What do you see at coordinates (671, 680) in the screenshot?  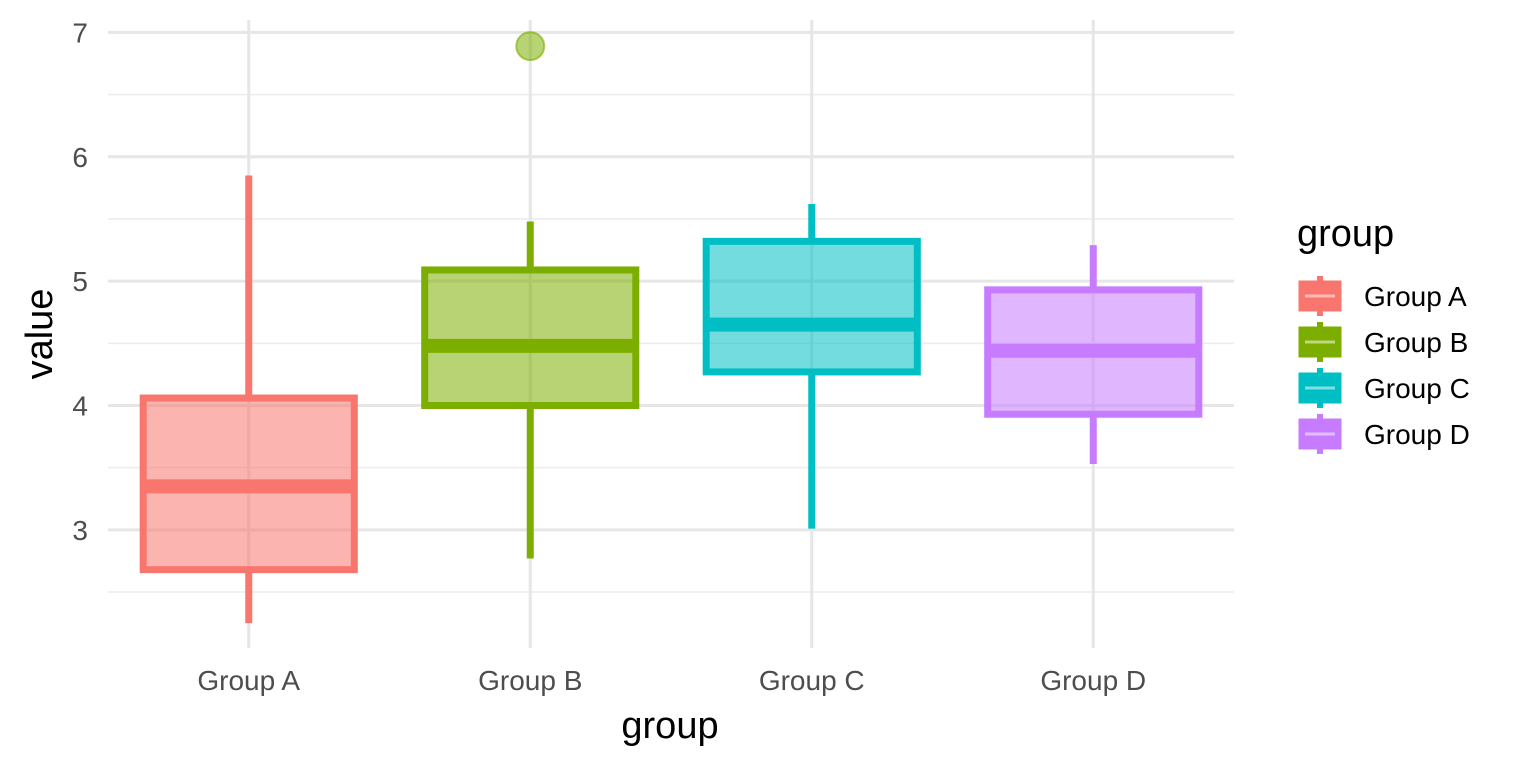 I see `x-axis-ticks: Group A Group B Group C Group D` at bounding box center [671, 680].